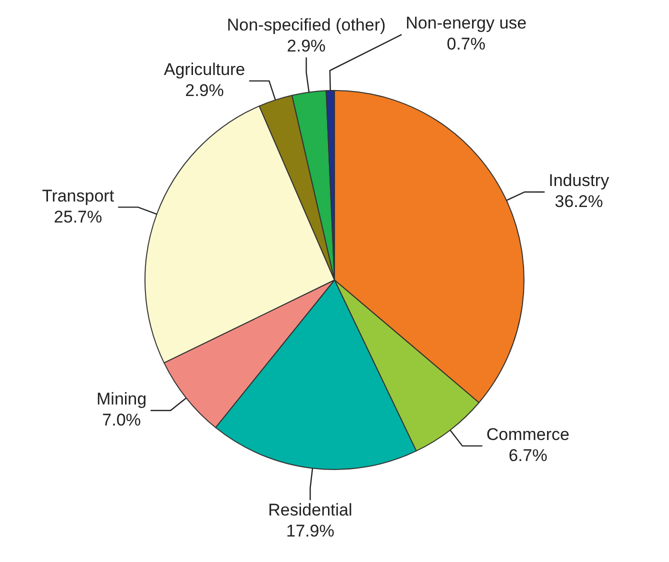 Image resolution: width=669 pixels, height=562 pixels. What do you see at coordinates (121, 420) in the screenshot?
I see `data-label: 7.0%` at bounding box center [121, 420].